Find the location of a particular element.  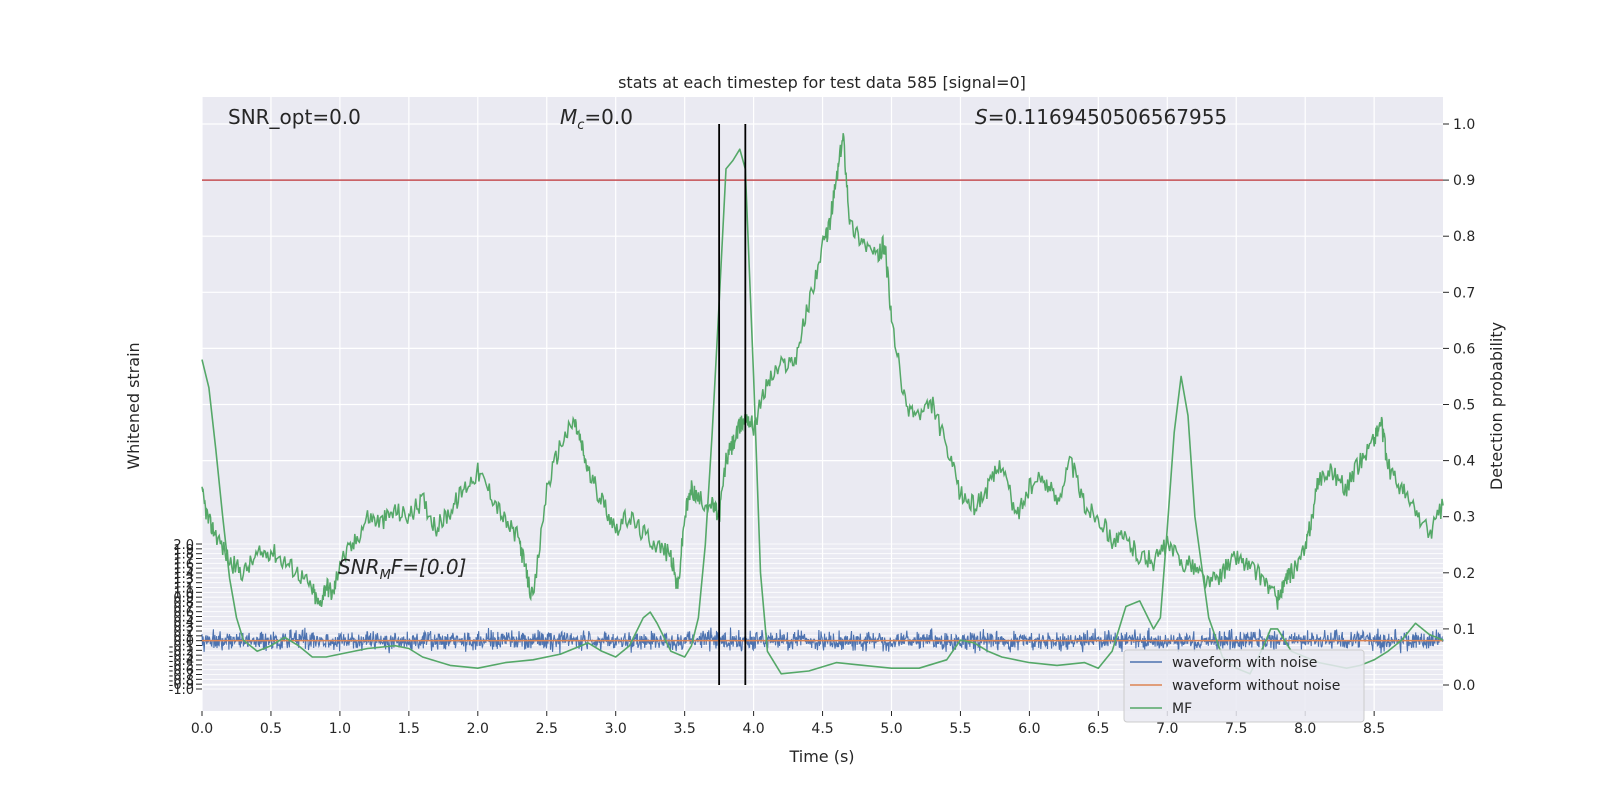

s-annotation: S=0.1169450506567955 is located at coordinates (1101, 117).